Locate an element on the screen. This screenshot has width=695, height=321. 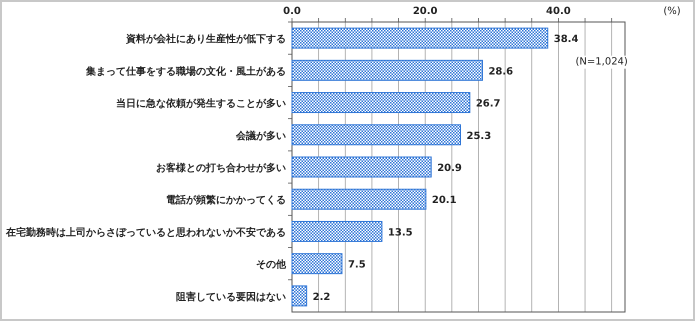
annotation: (N=1,024) is located at coordinates (602, 62).